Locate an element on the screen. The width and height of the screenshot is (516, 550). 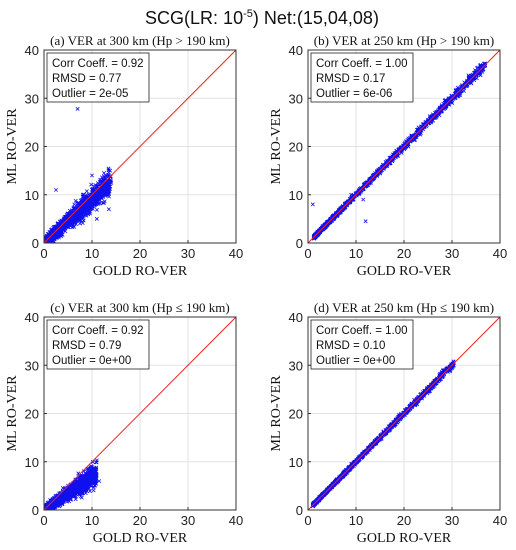
panel-title: (b) VER at 250 km (Hp > 190 km) is located at coordinates (404, 40).